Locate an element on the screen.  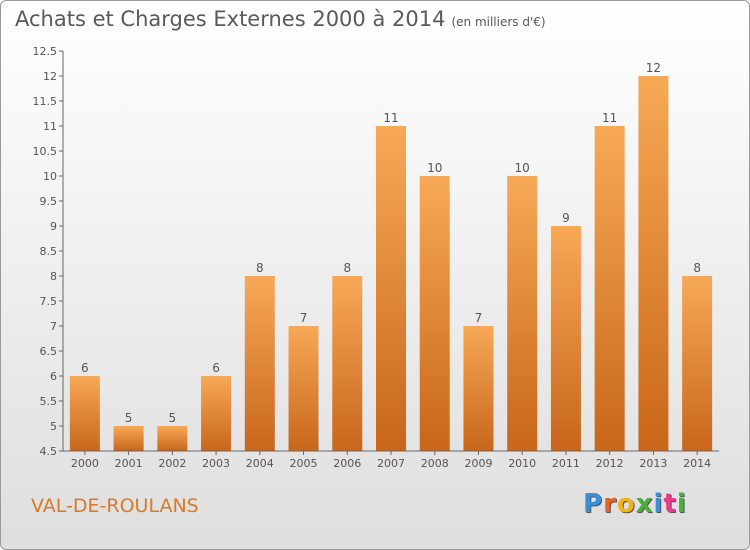
value-label-2012: 11 is located at coordinates (609, 118).